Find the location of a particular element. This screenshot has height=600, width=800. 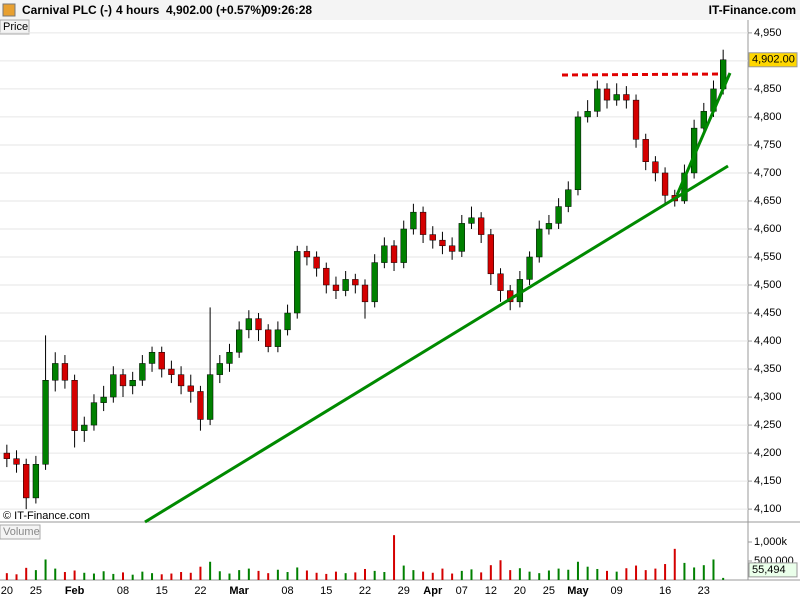

x-tick-label: May is located at coordinates (578, 591).